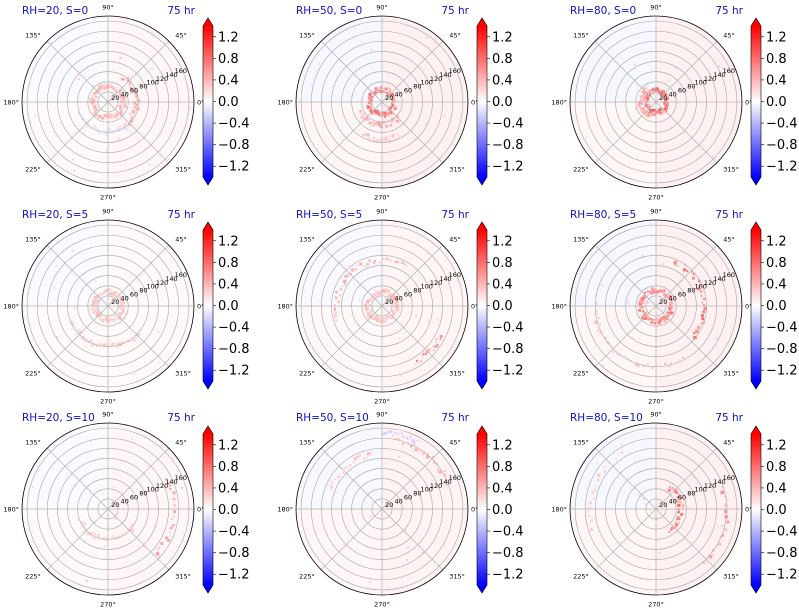 The image size is (799, 612). What do you see at coordinates (729, 442) in the screenshot?
I see `angle-tick-label: 45°` at bounding box center [729, 442].